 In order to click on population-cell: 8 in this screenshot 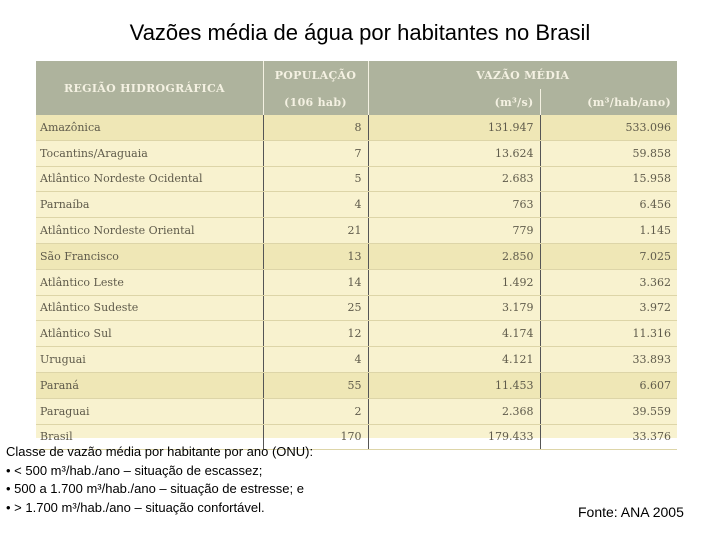, I will do `click(315, 128)`.